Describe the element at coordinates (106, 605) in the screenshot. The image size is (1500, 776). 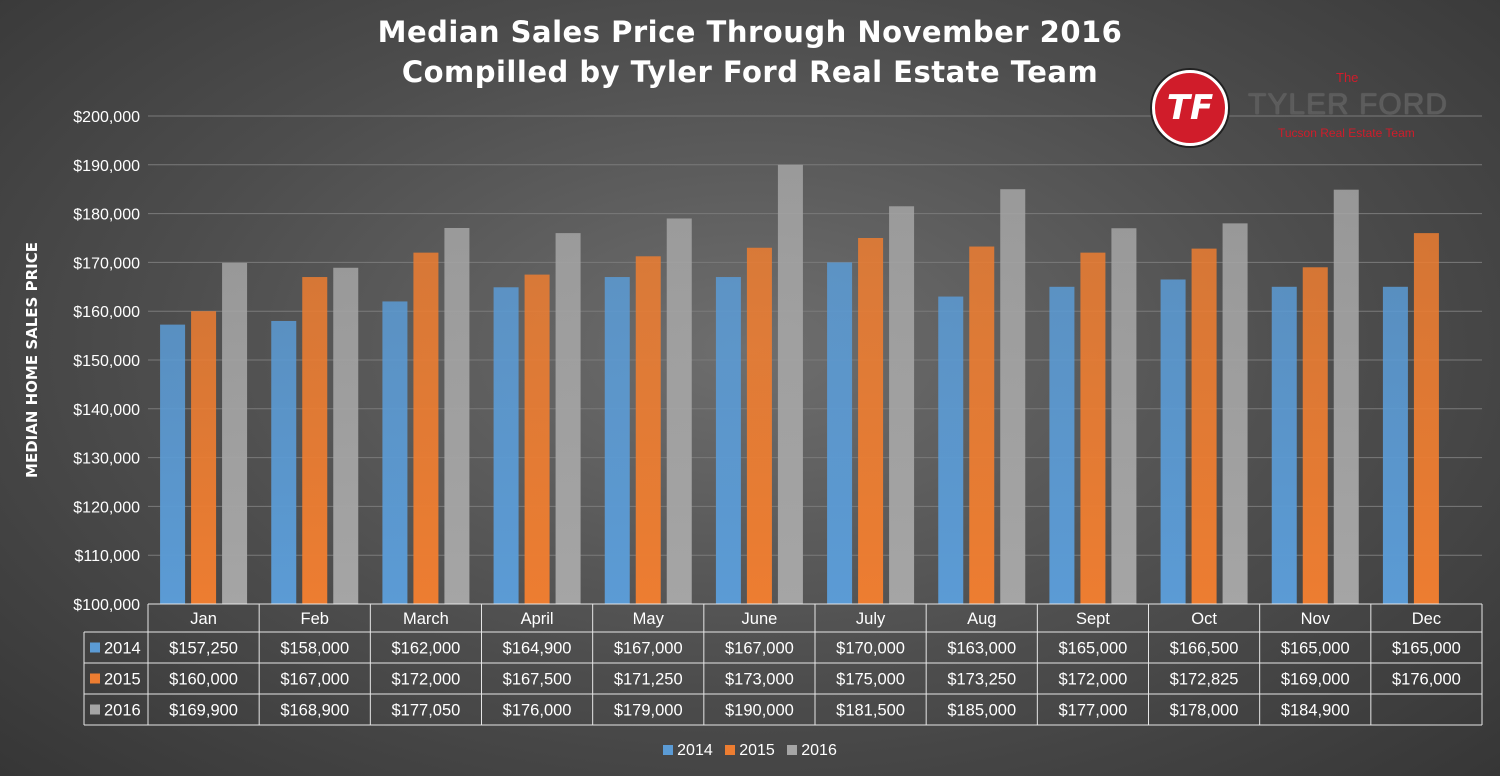
I see `y-tick-label: $100,000` at that location.